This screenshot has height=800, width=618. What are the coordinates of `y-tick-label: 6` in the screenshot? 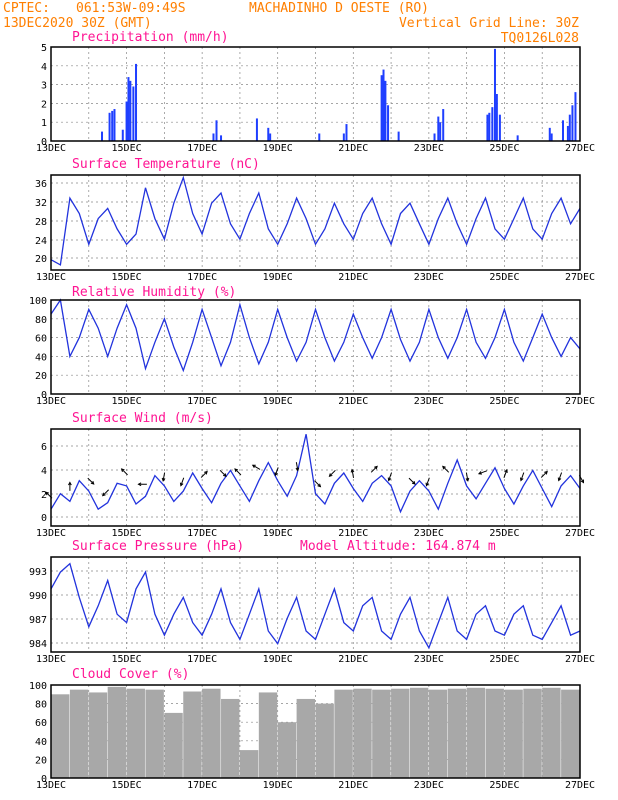 It's located at (44, 447).